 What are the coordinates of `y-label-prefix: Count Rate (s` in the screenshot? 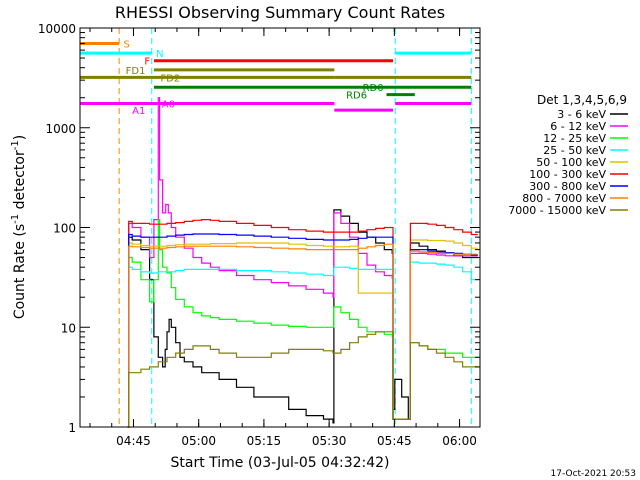 It's located at (20, 271).